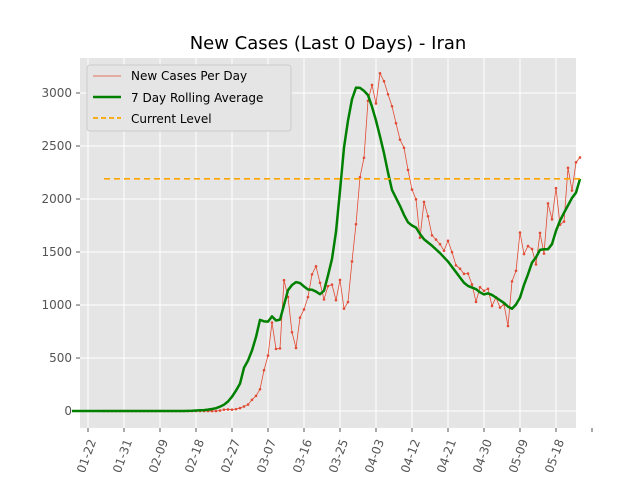 The height and width of the screenshot is (480, 640). Describe the element at coordinates (328, 43) in the screenshot. I see `chart-title: New Cases (Last 0 Days) - Iran` at that location.